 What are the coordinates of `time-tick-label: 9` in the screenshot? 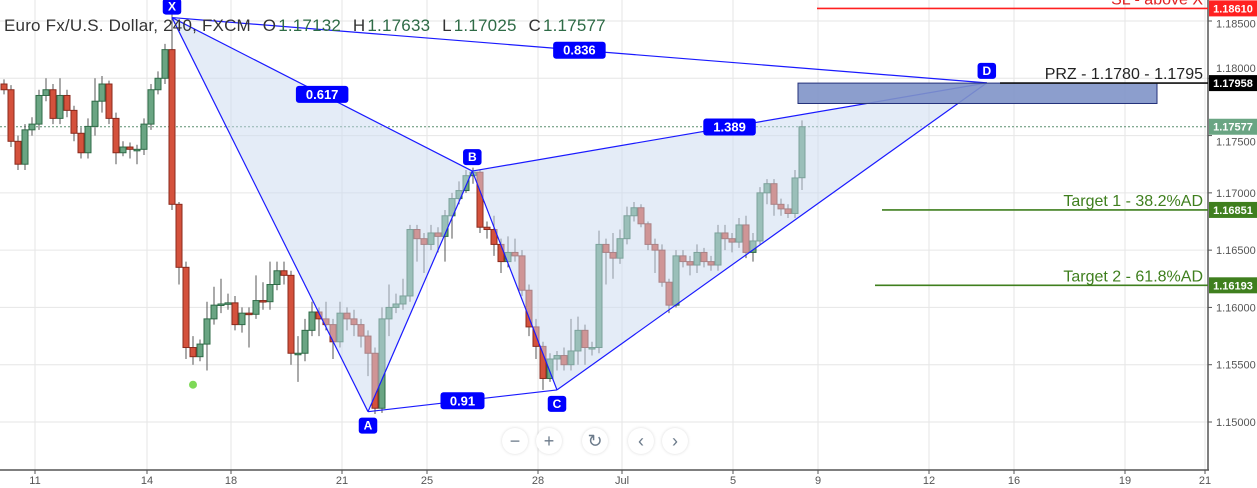 It's located at (818, 481).